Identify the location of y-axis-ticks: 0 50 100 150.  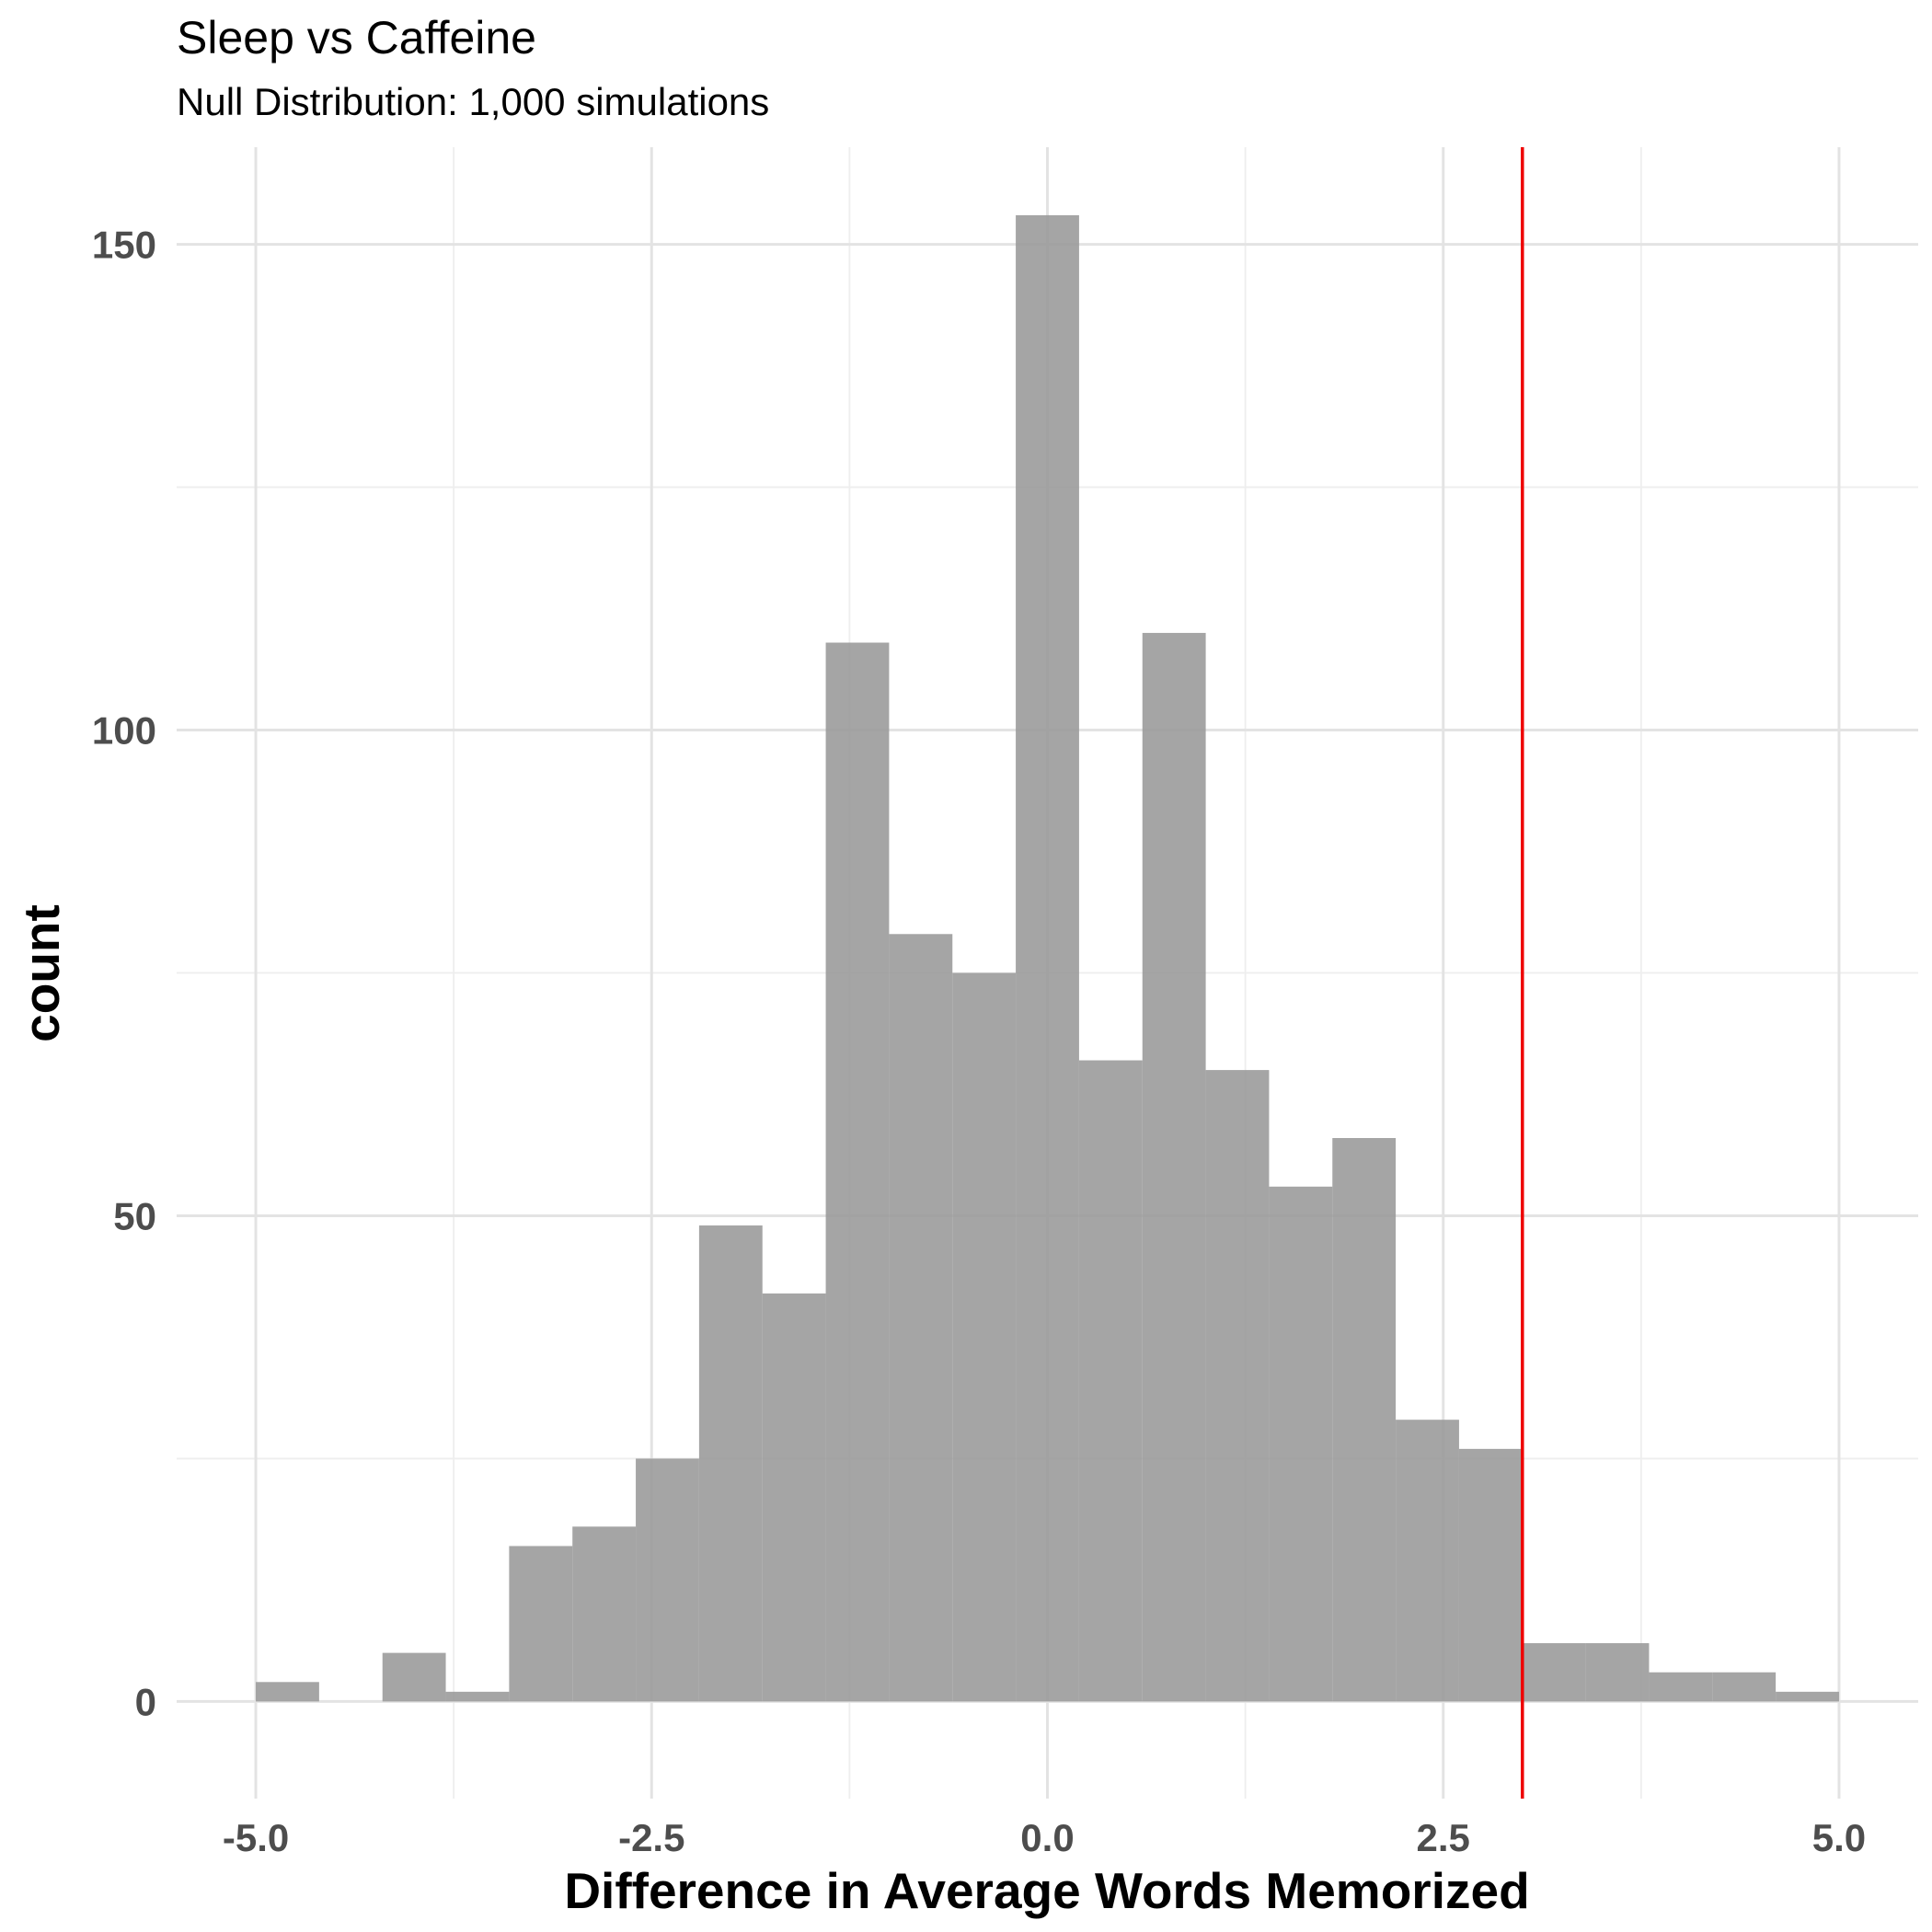
(124, 974).